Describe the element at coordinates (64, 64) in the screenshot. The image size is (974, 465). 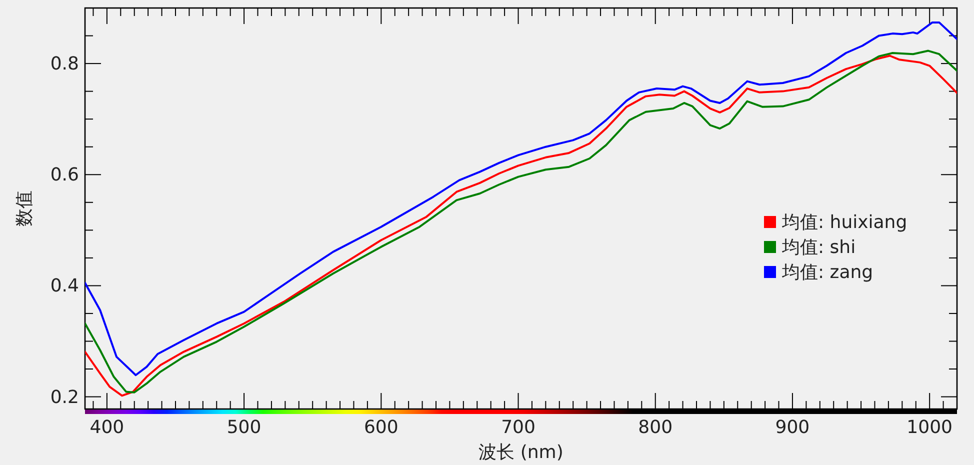
I see `y-tick-label: 0.8` at that location.